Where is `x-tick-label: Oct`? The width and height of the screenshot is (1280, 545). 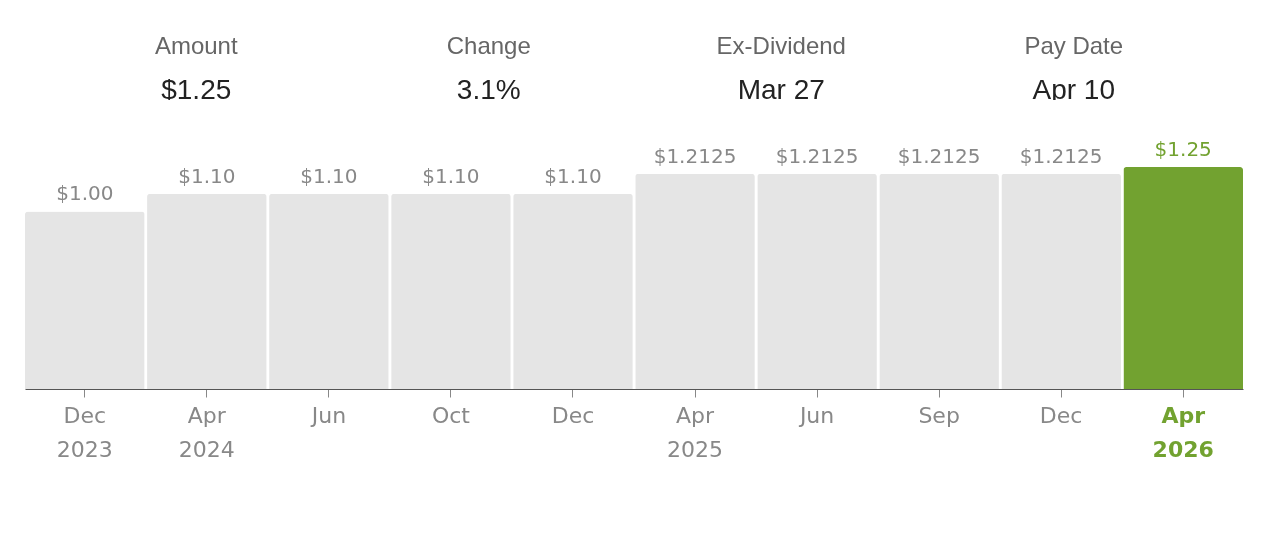 x-tick-label: Oct is located at coordinates (451, 415).